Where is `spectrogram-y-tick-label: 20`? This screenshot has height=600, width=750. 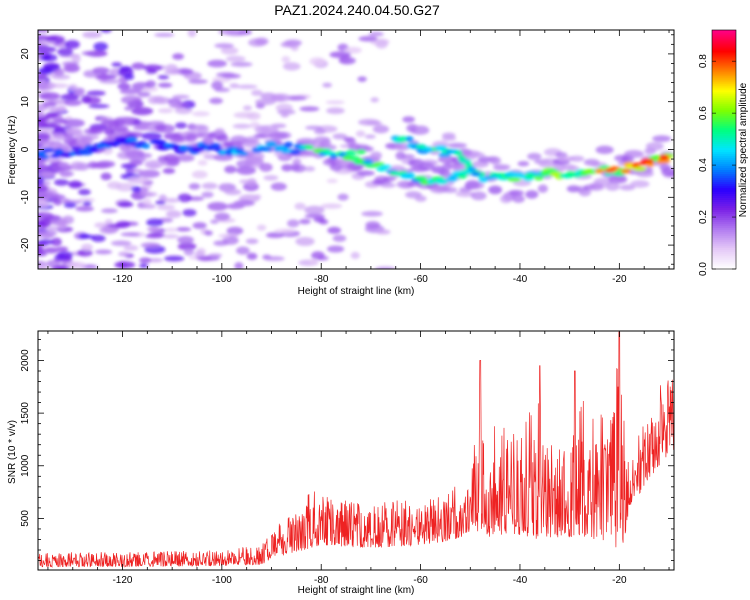 spectrogram-y-tick-label: 20 is located at coordinates (25, 54).